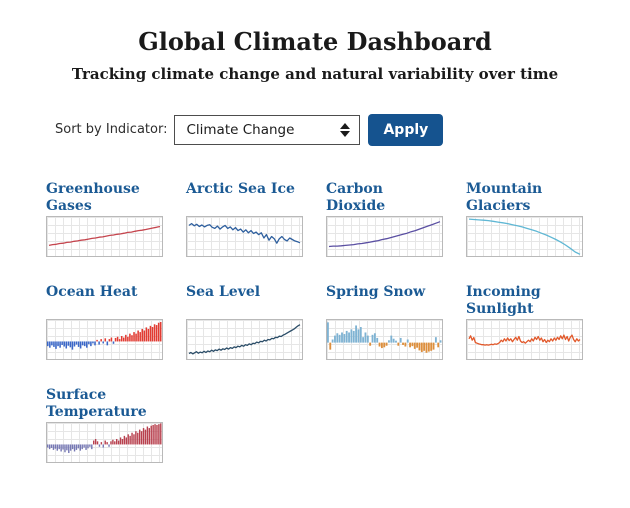  Describe the element at coordinates (244, 236) in the screenshot. I see `sparkline-arctic-sea-ice` at that location.